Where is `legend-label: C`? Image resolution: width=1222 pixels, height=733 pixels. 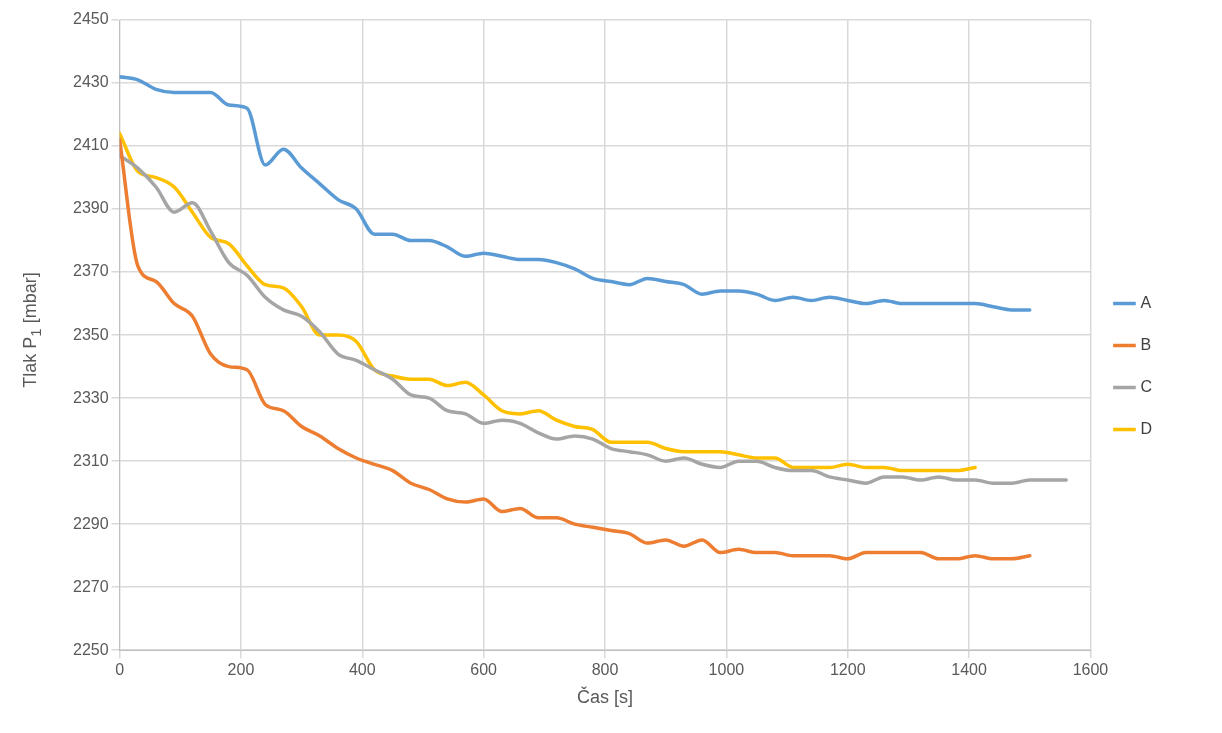 legend-label: C is located at coordinates (1146, 386).